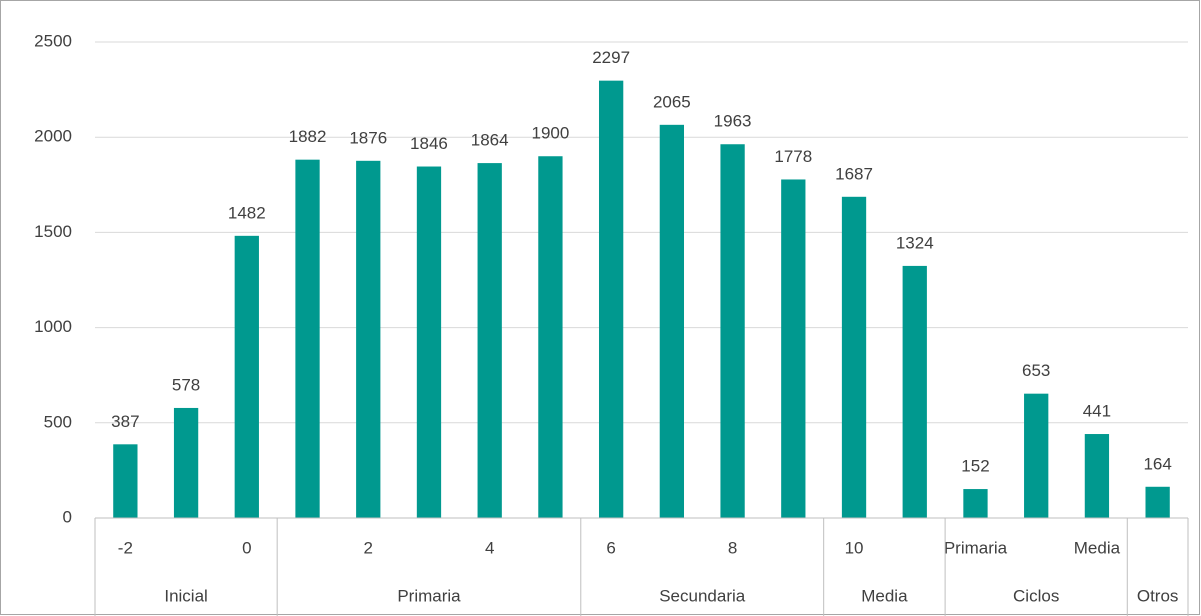  What do you see at coordinates (429, 595) in the screenshot?
I see `group-label: Primaria` at bounding box center [429, 595].